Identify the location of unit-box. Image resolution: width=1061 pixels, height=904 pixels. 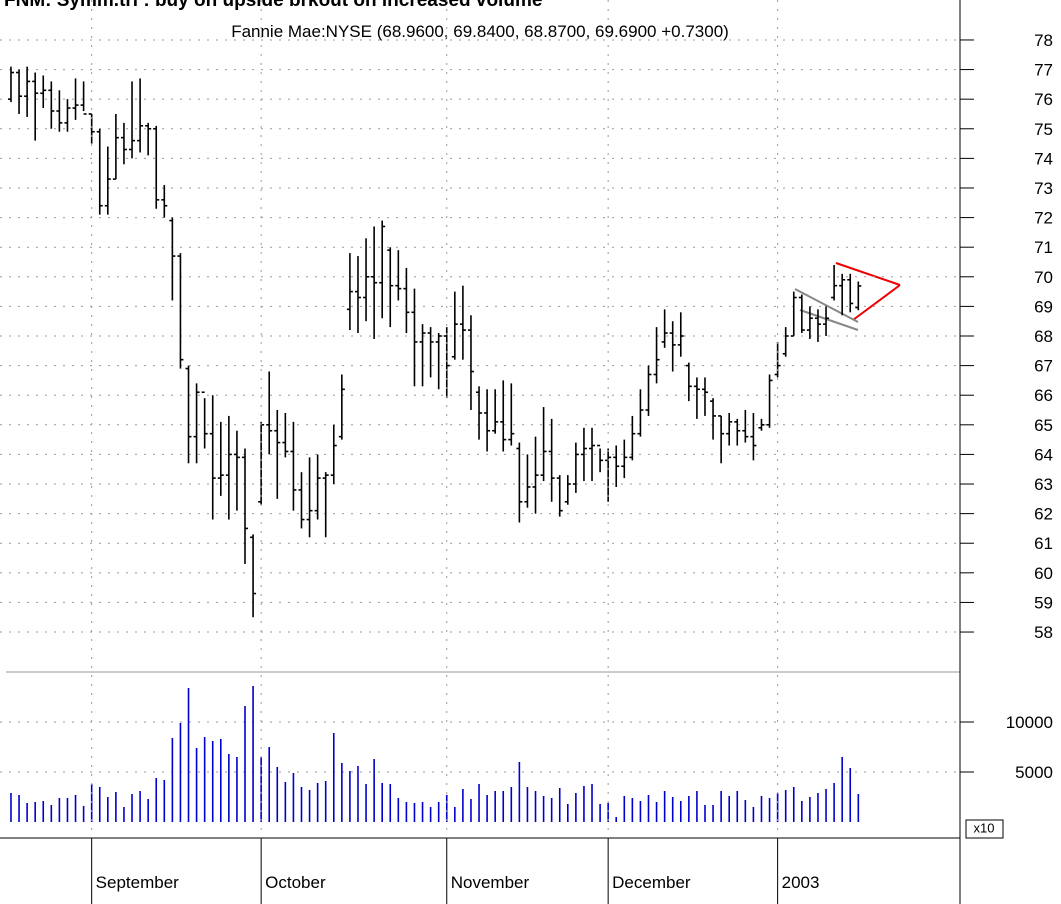
(984, 829).